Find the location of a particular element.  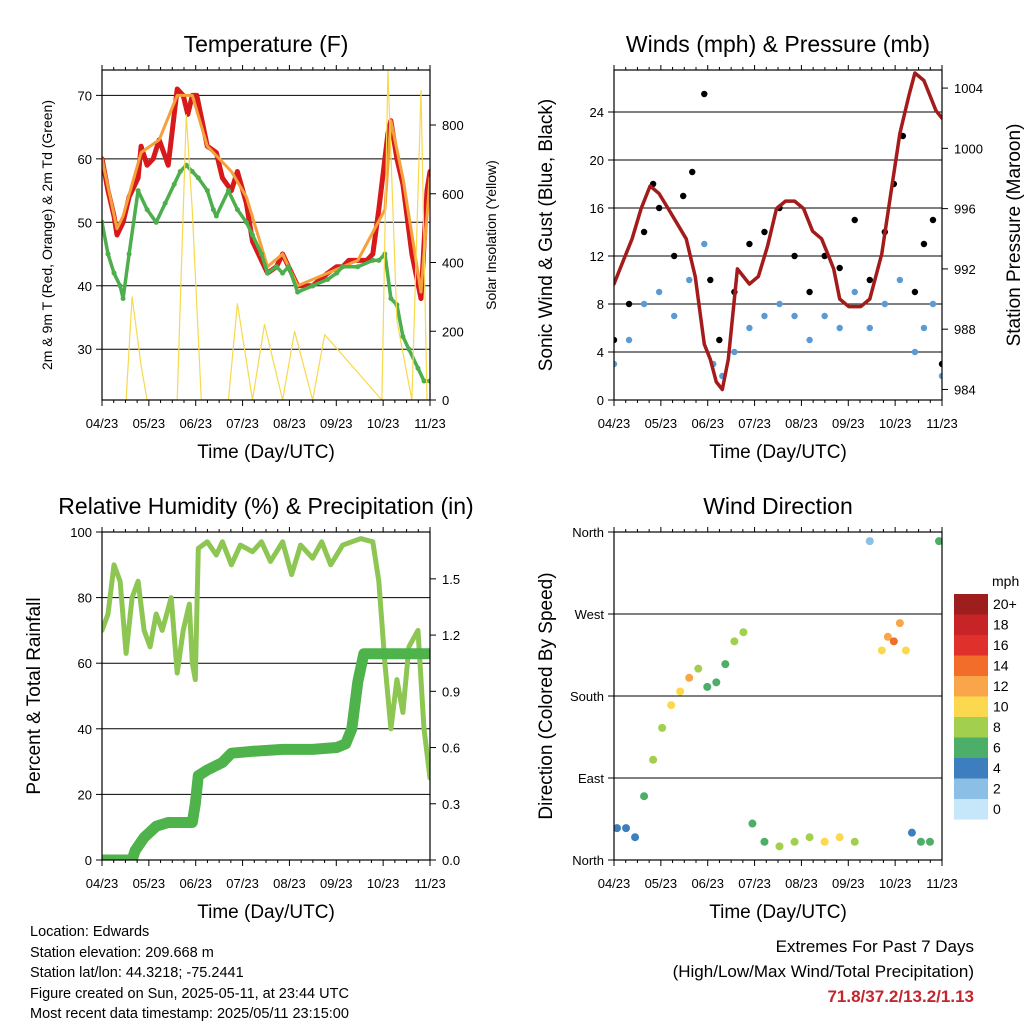

location-text: Location: Edwards is located at coordinates (90, 932).